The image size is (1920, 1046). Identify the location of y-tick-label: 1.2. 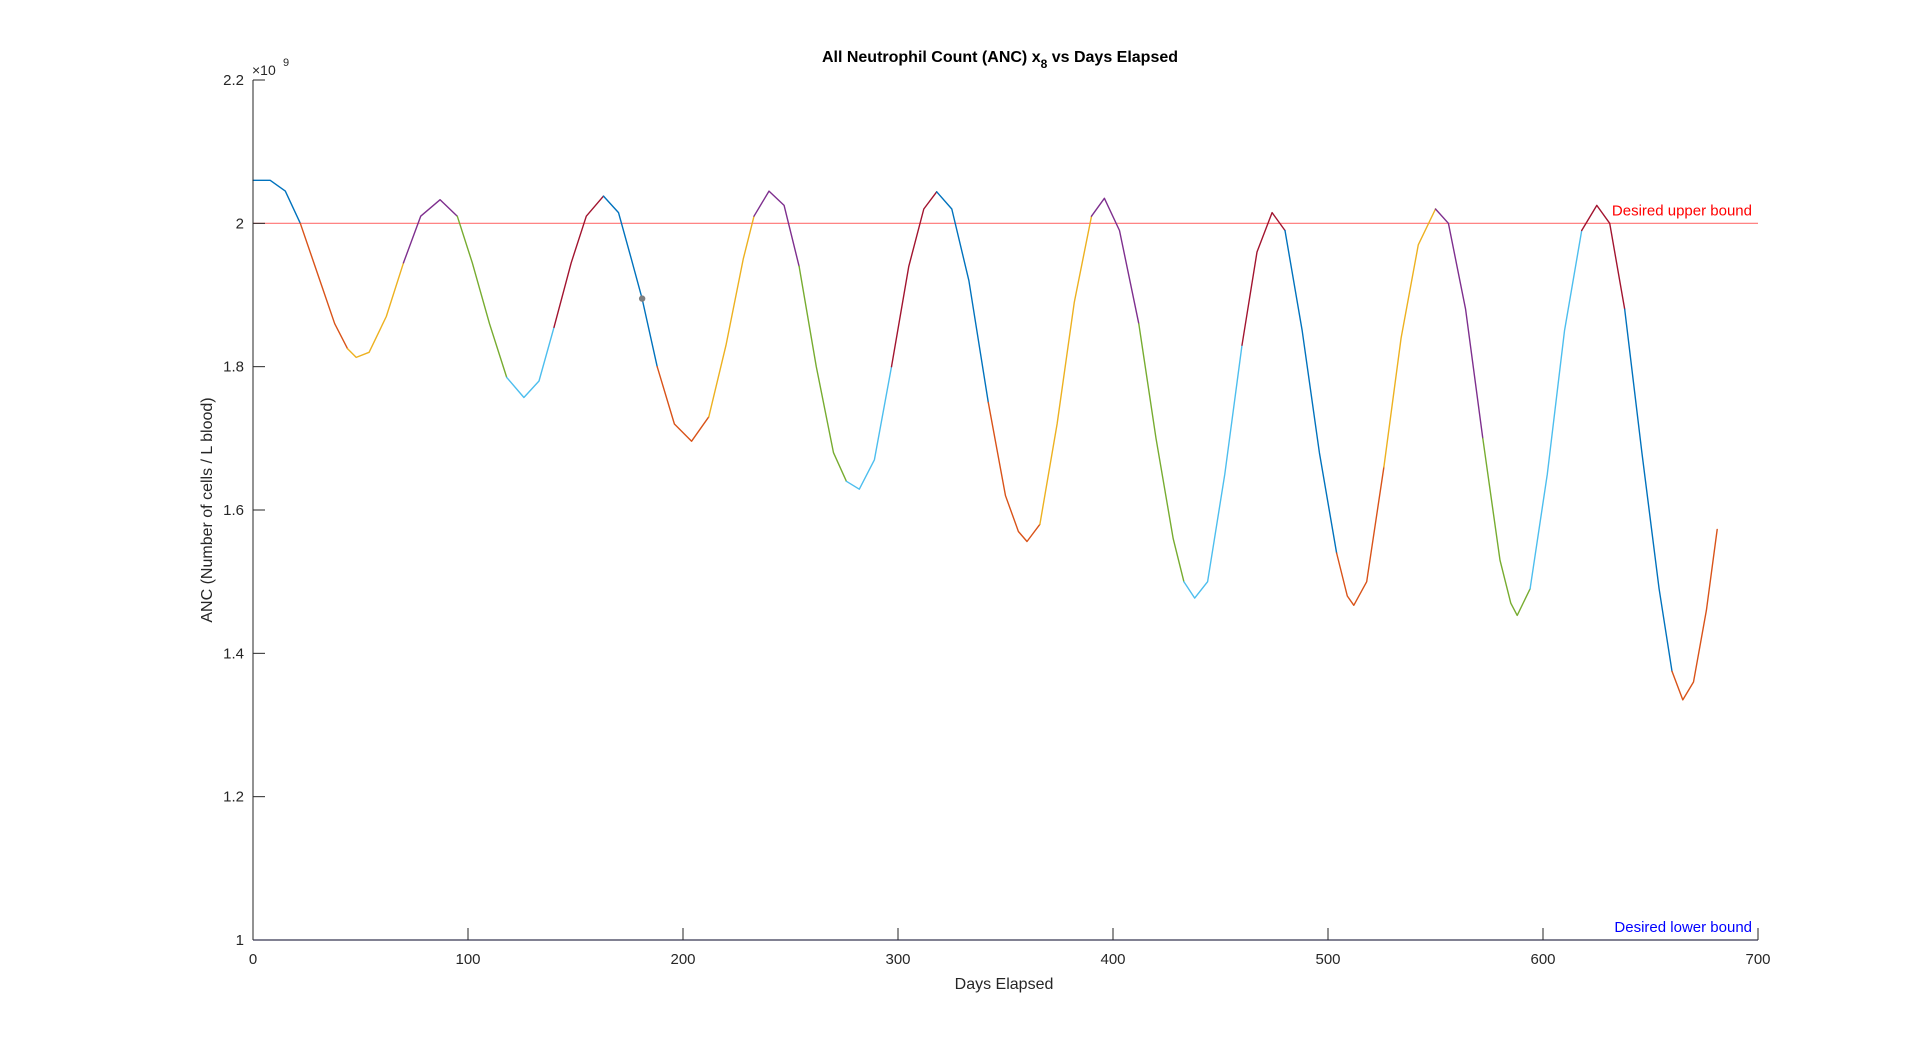
(233, 797).